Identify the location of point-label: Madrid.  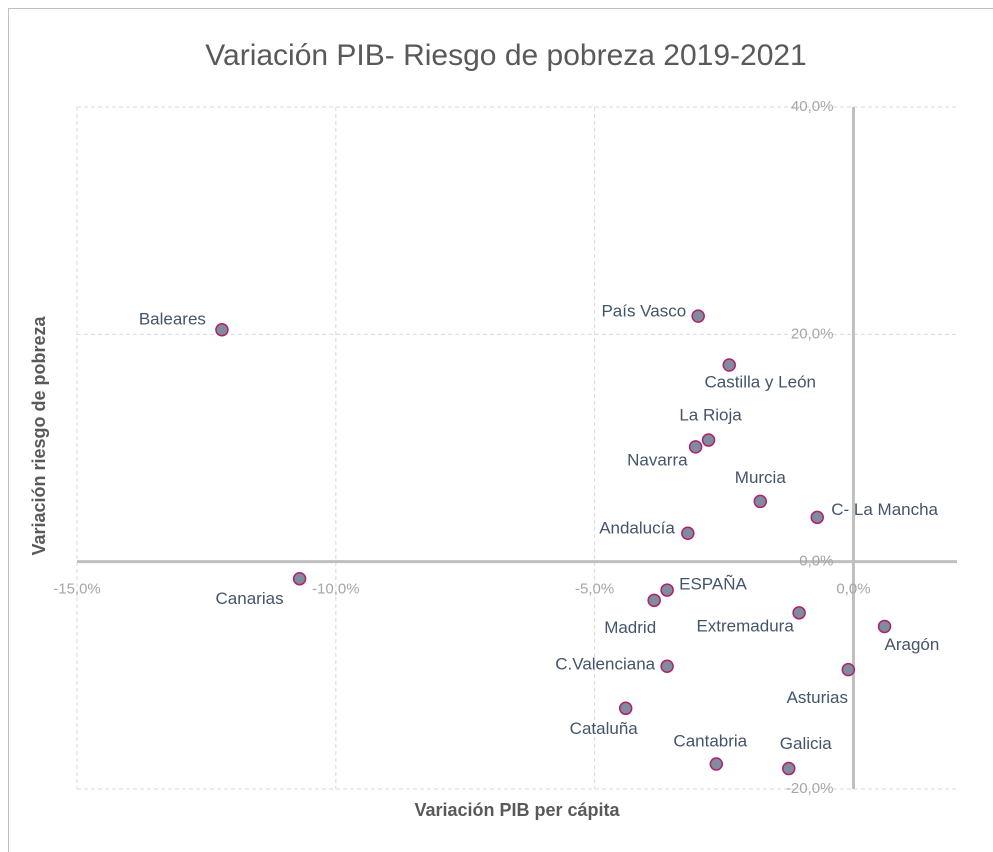
(630, 627).